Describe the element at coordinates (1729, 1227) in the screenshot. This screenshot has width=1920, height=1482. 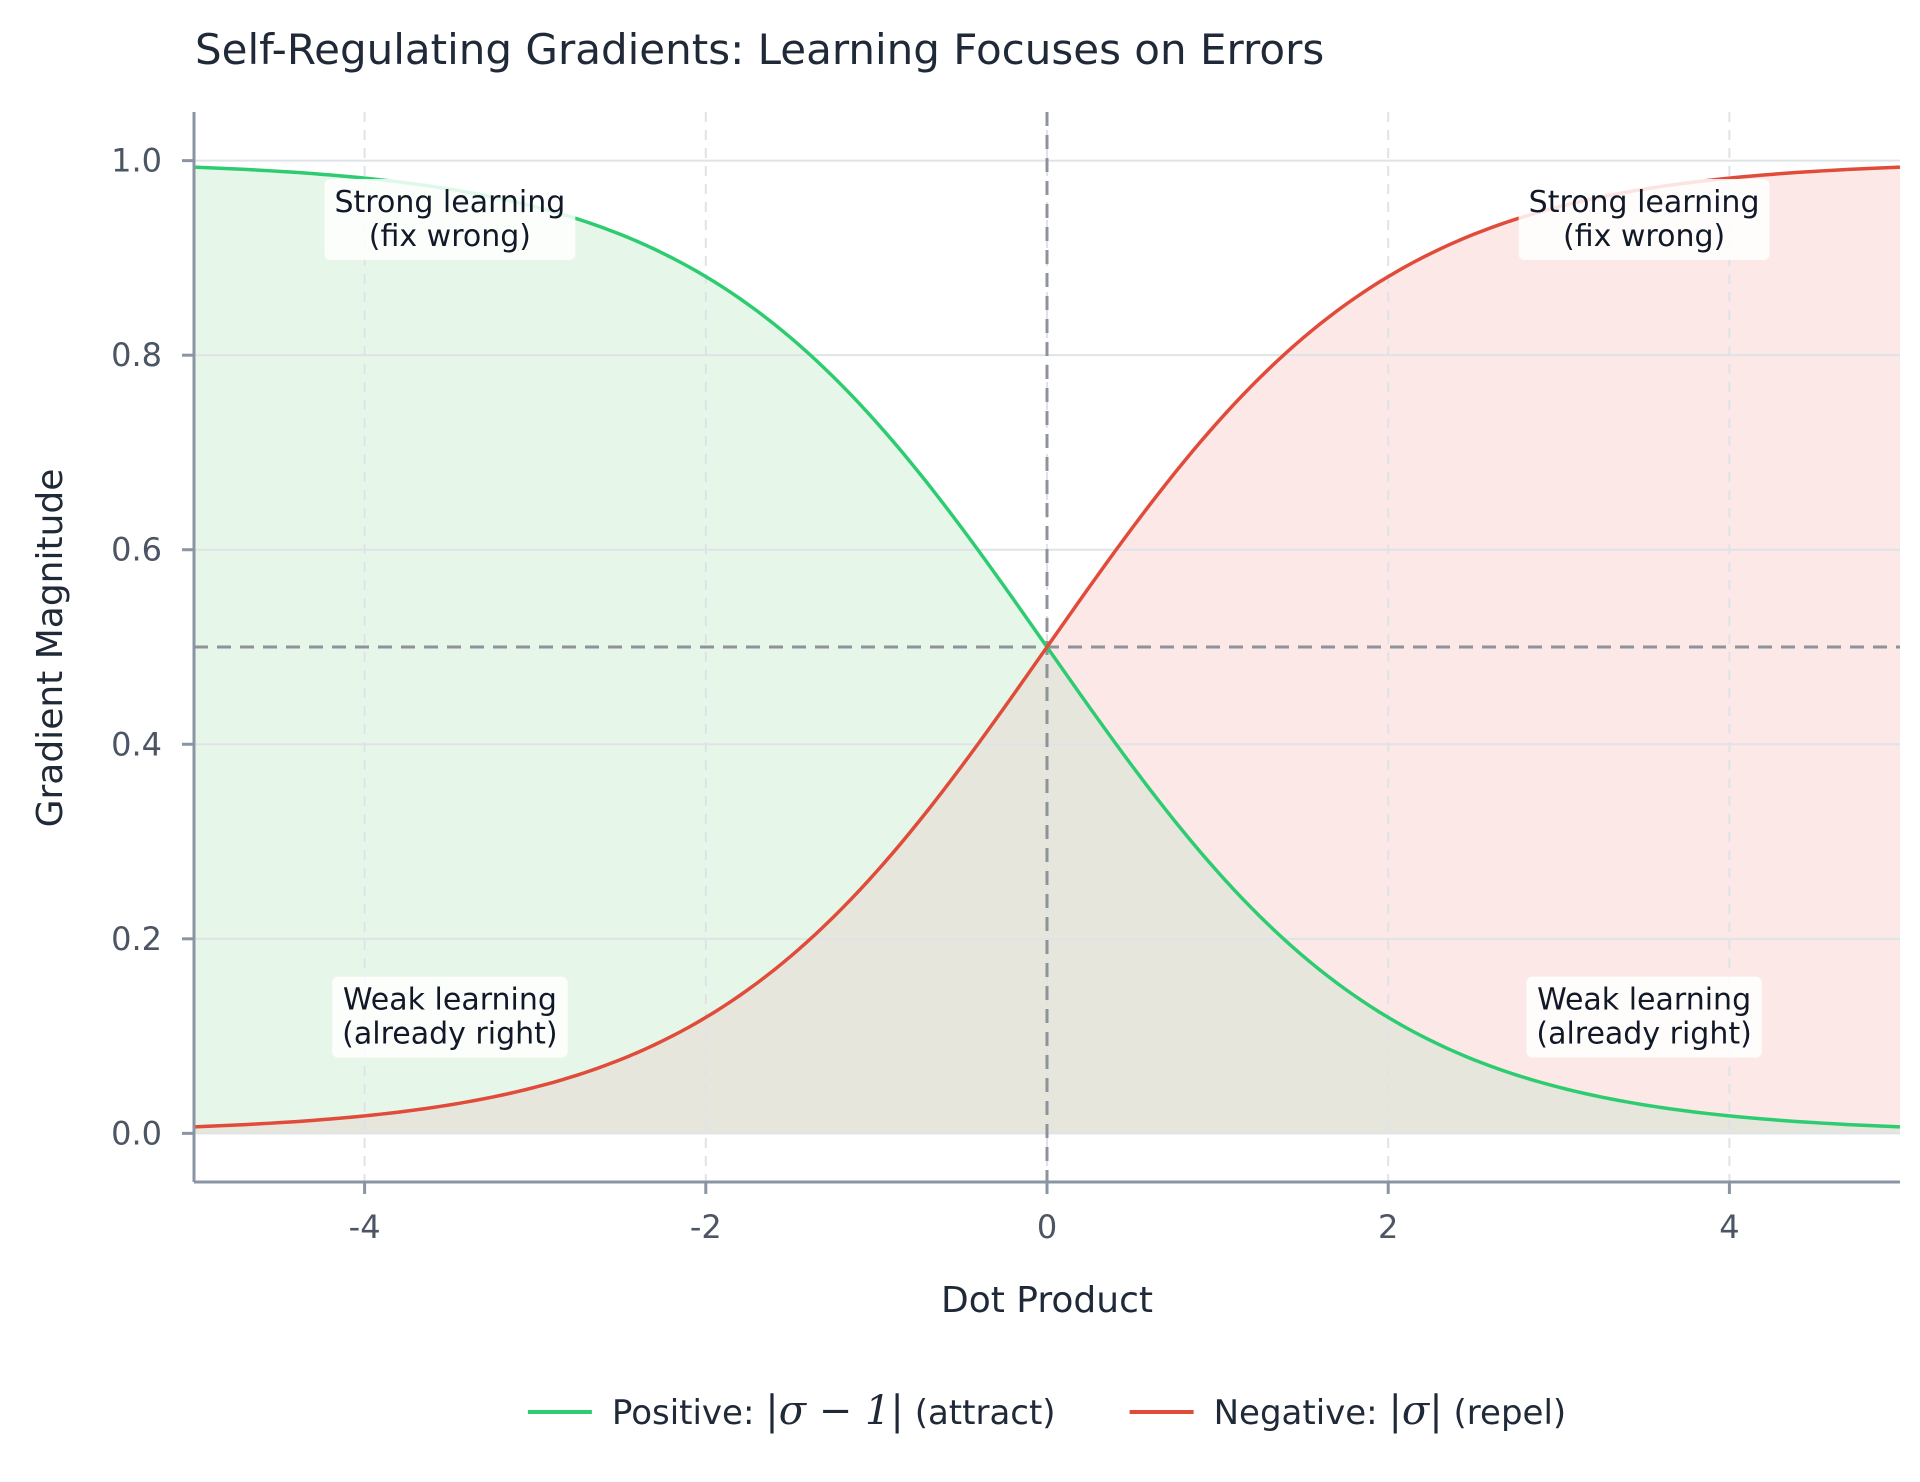
I see `x-tick-label: 4` at that location.